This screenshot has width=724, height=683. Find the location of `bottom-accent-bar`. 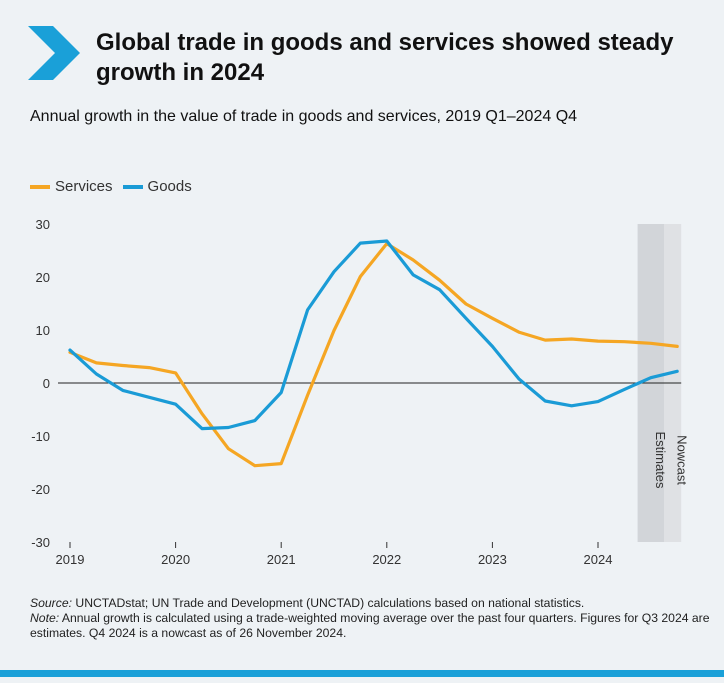

bottom-accent-bar is located at coordinates (362, 673).